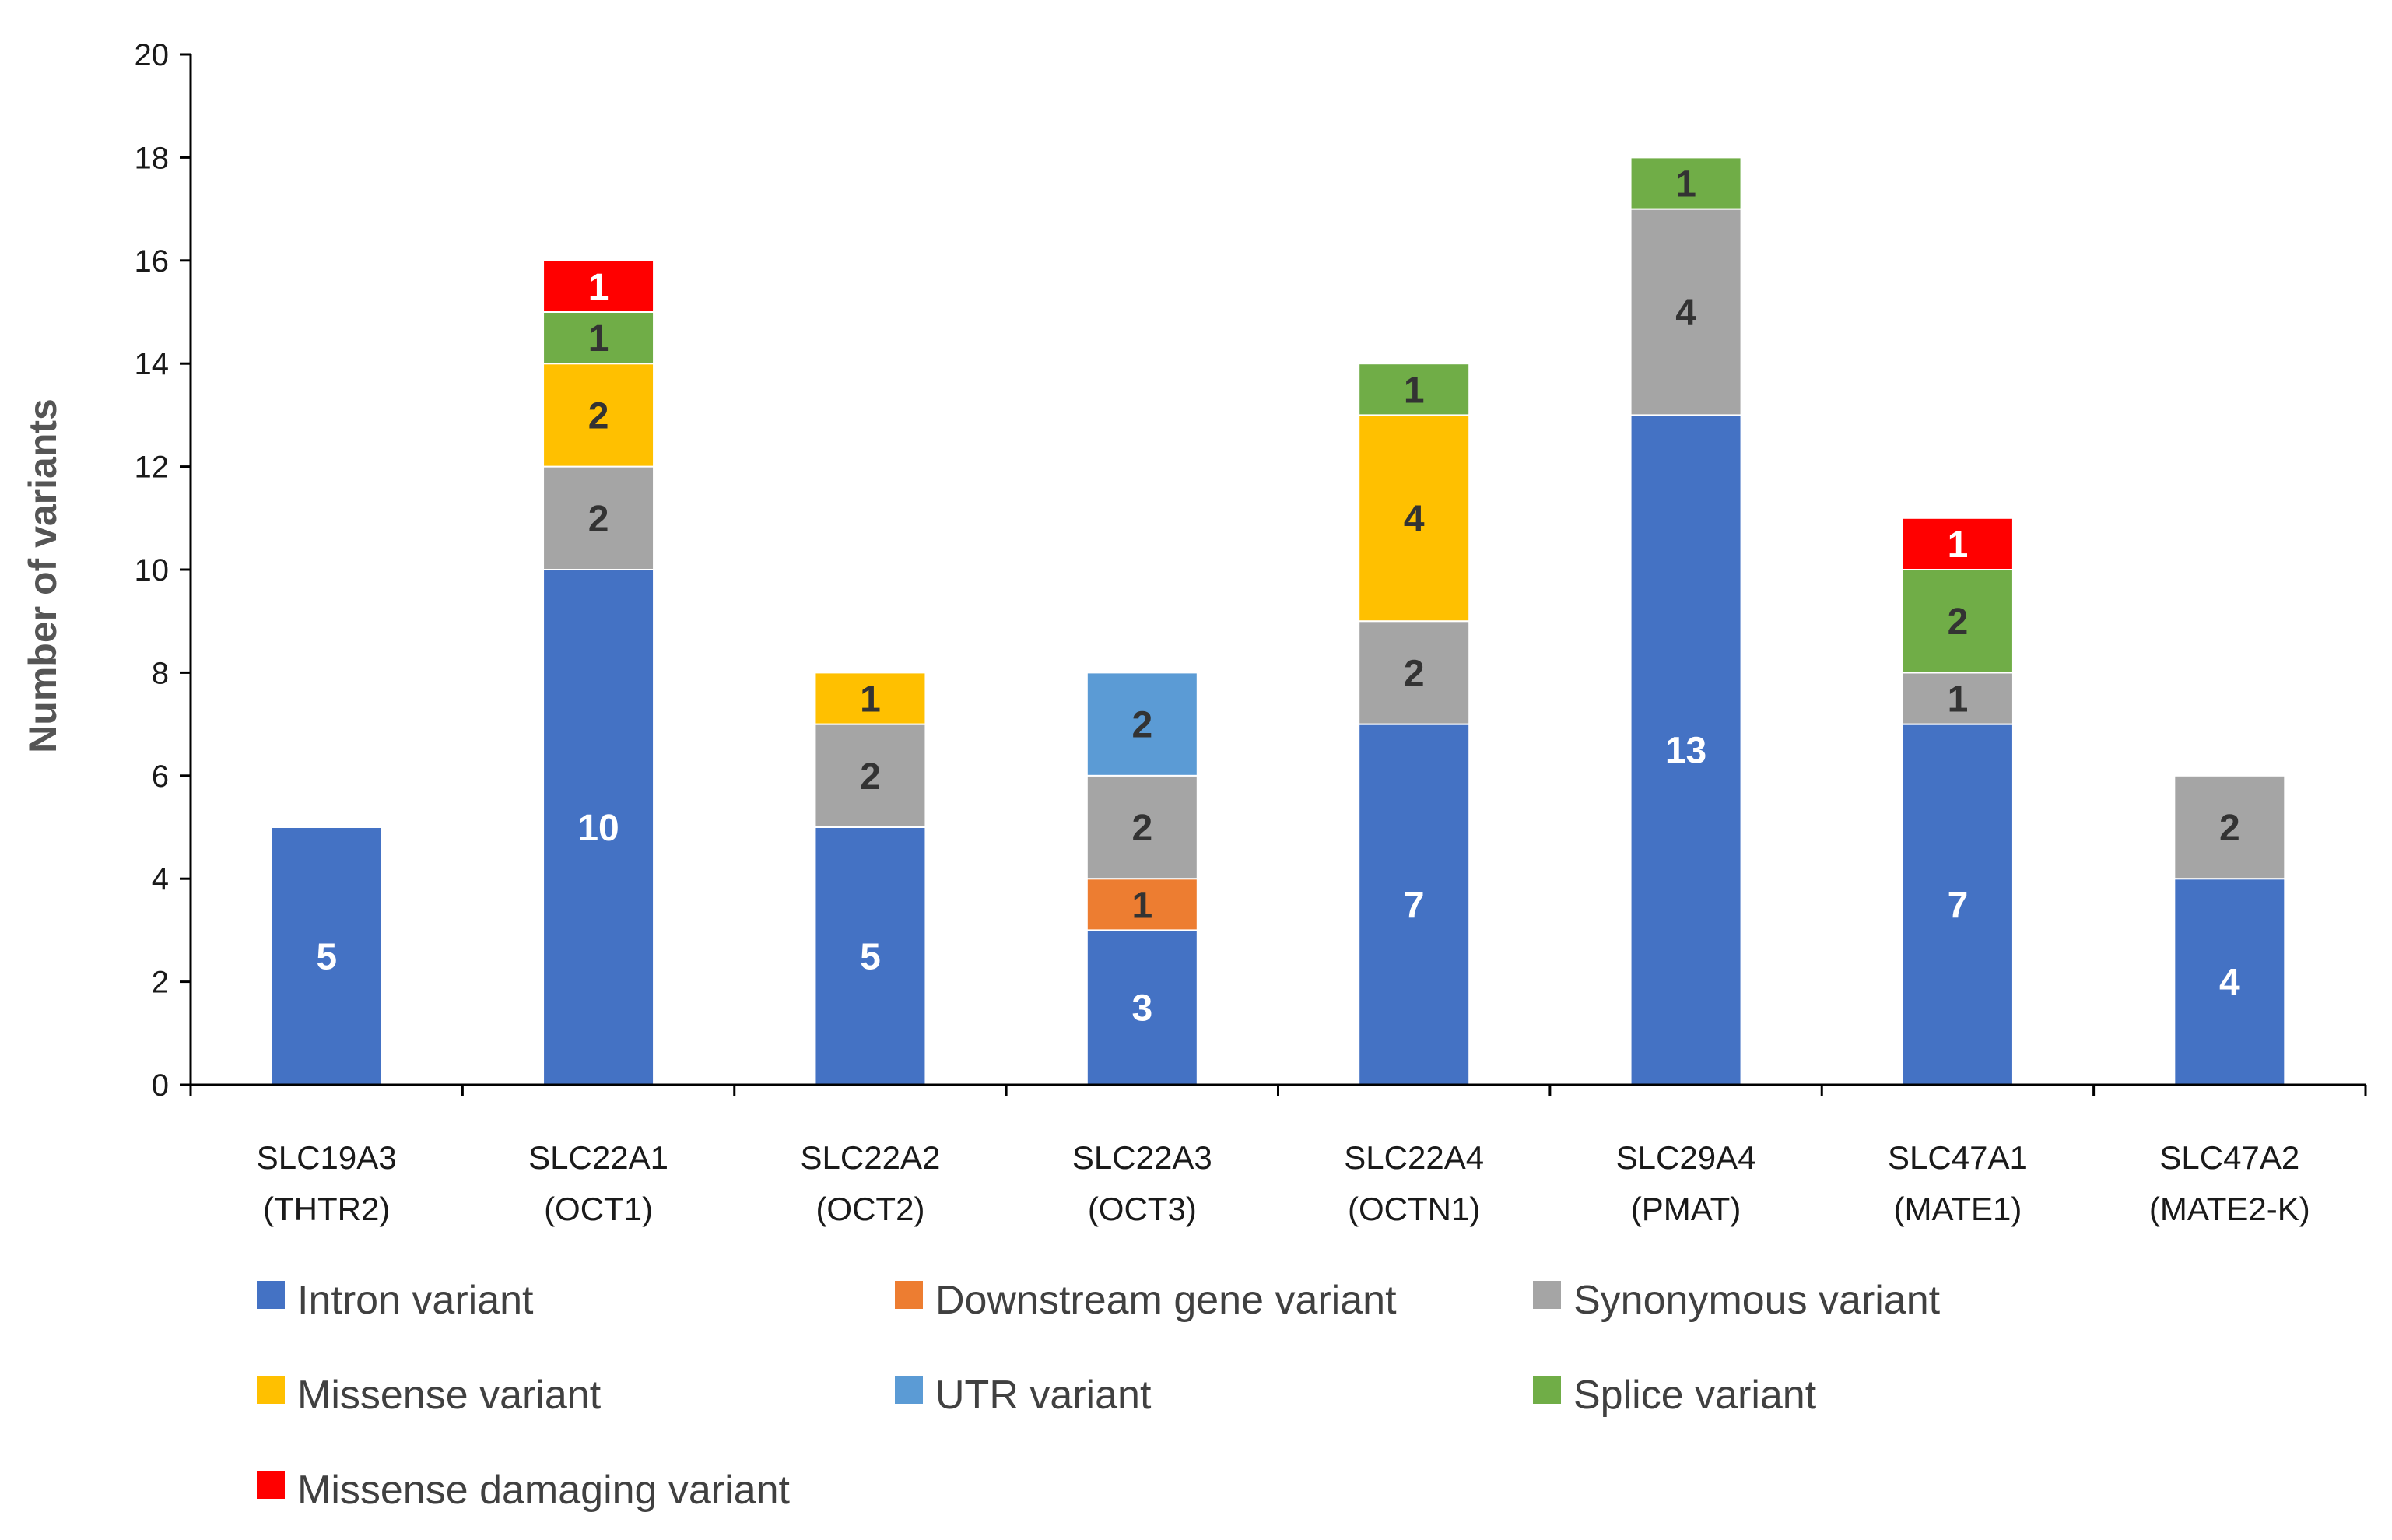 Image resolution: width=2392 pixels, height=1540 pixels. I want to click on legend-item: Missense damaging variant, so click(524, 1490).